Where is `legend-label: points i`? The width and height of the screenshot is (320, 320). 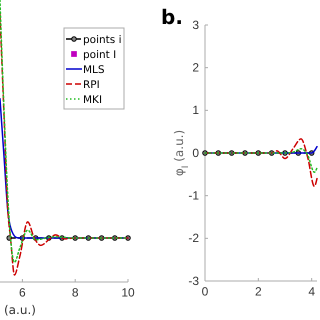
legend-label: points i is located at coordinates (102, 40).